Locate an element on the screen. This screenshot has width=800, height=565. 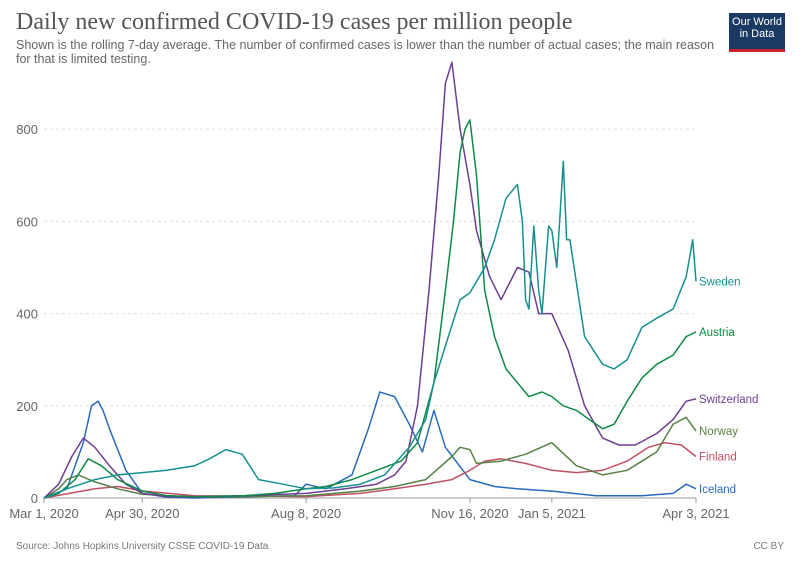
series-line-finland is located at coordinates (370, 470).